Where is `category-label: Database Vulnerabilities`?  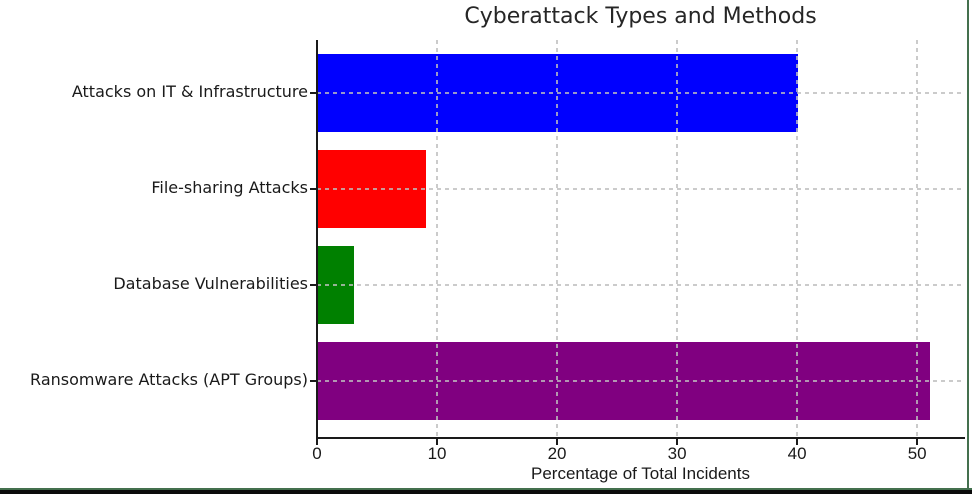
category-label: Database Vulnerabilities is located at coordinates (210, 283).